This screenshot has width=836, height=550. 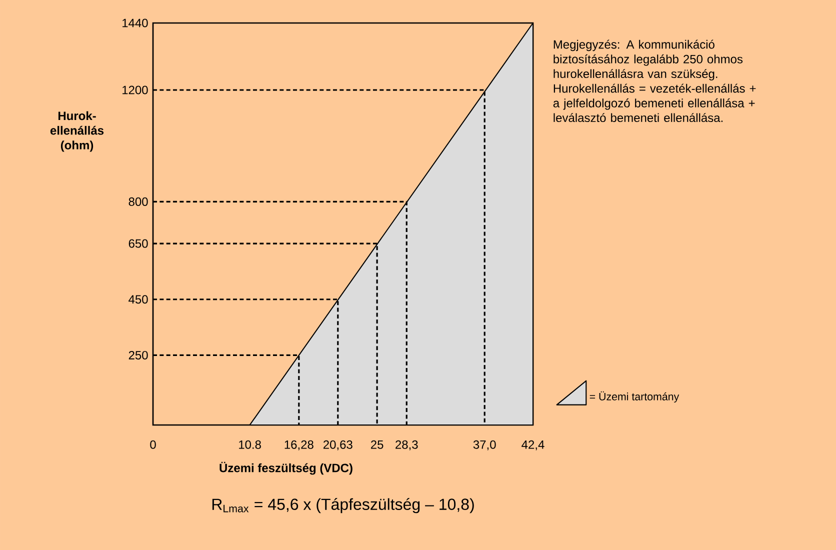 I want to click on y-tick-label: 250, so click(x=138, y=355).